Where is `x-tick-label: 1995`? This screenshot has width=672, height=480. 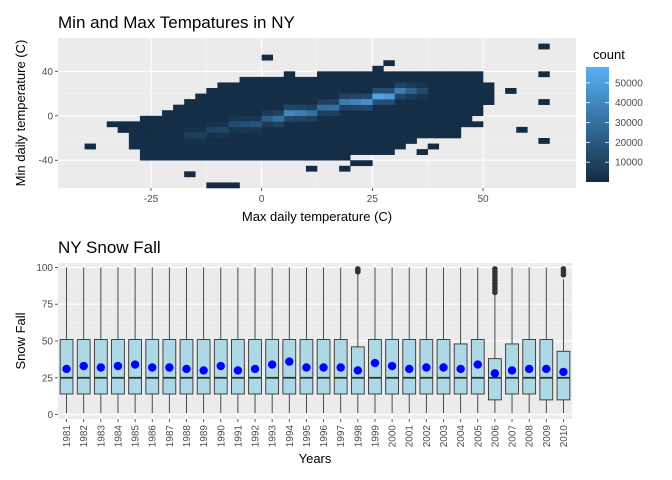 x-tick-label: 1995 is located at coordinates (307, 436).